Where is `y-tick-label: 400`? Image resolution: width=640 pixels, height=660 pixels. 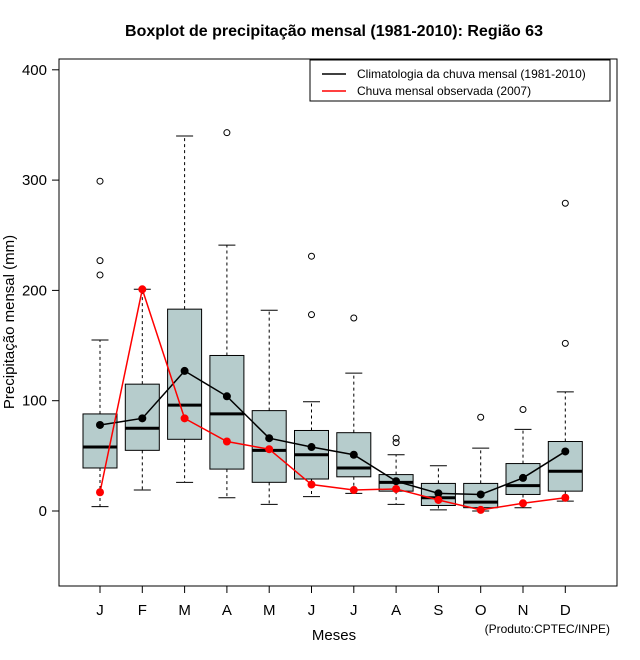
y-tick-label: 400 is located at coordinates (34, 70).